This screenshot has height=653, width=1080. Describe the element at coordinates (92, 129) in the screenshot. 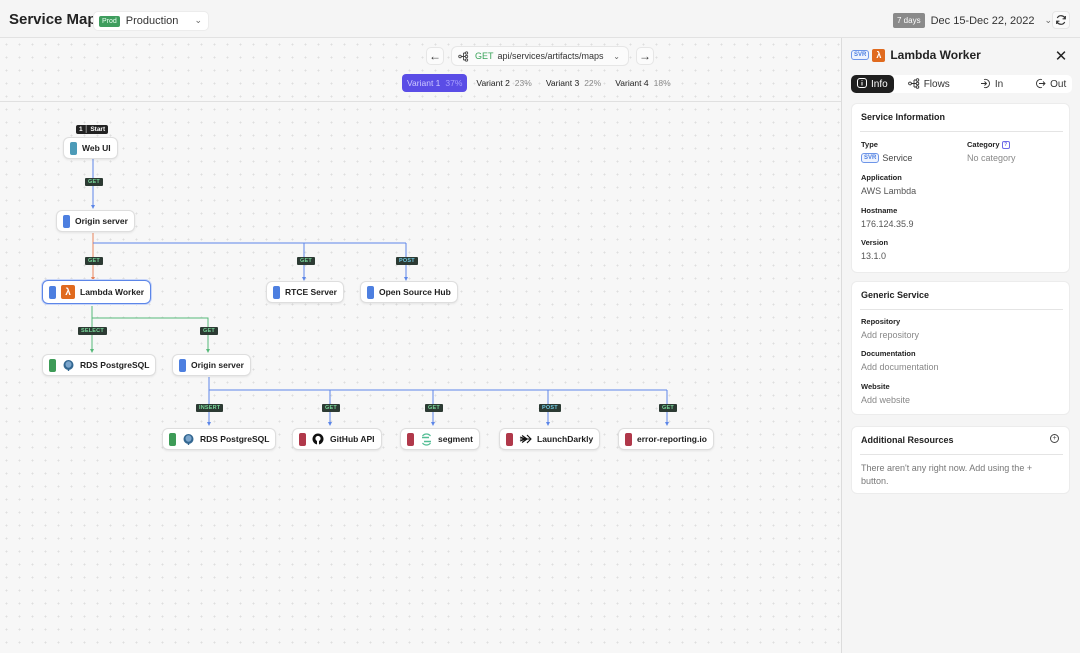

I see `start-badge: 1 │ Start` at that location.